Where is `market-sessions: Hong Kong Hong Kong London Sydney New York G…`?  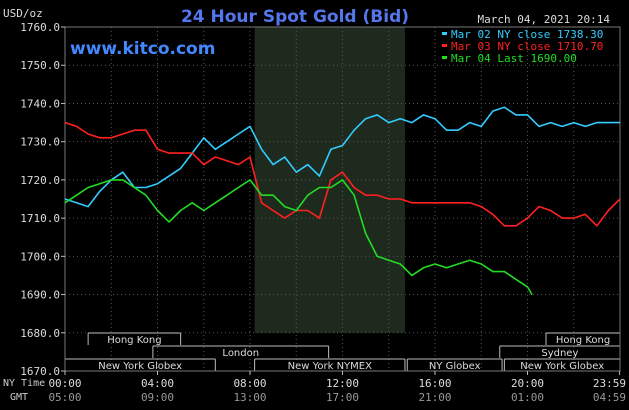 market-sessions: Hong Kong Hong Kong London Sydney New York G… is located at coordinates (342, 352).